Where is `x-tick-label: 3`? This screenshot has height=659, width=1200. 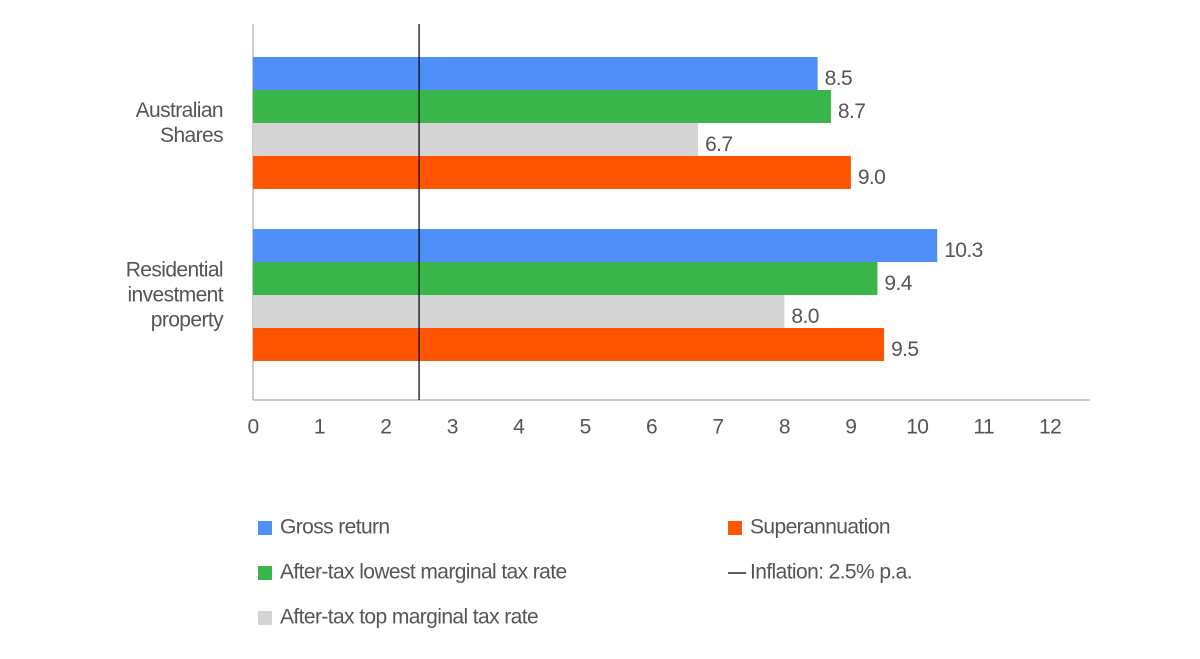
x-tick-label: 3 is located at coordinates (452, 427).